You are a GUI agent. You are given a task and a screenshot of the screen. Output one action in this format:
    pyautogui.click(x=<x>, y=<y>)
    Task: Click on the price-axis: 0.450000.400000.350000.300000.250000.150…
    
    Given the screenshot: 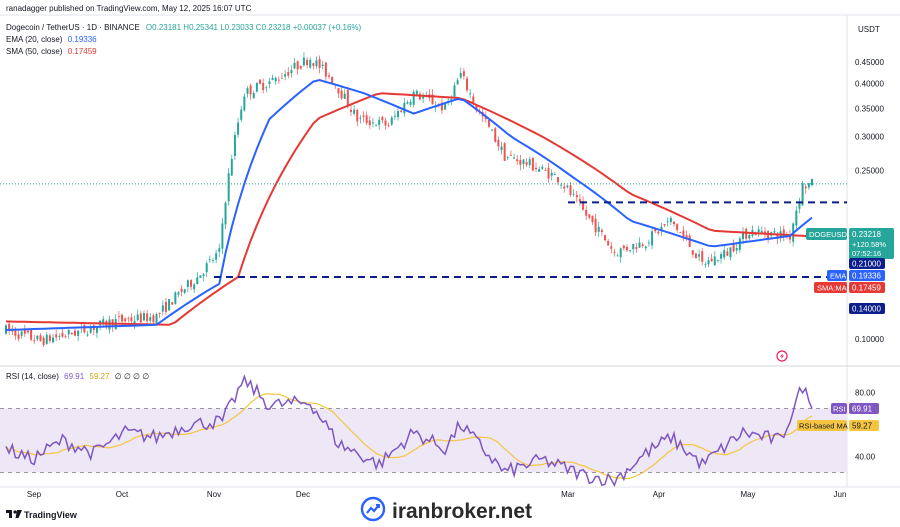 What is the action you would take?
    pyautogui.click(x=869, y=201)
    